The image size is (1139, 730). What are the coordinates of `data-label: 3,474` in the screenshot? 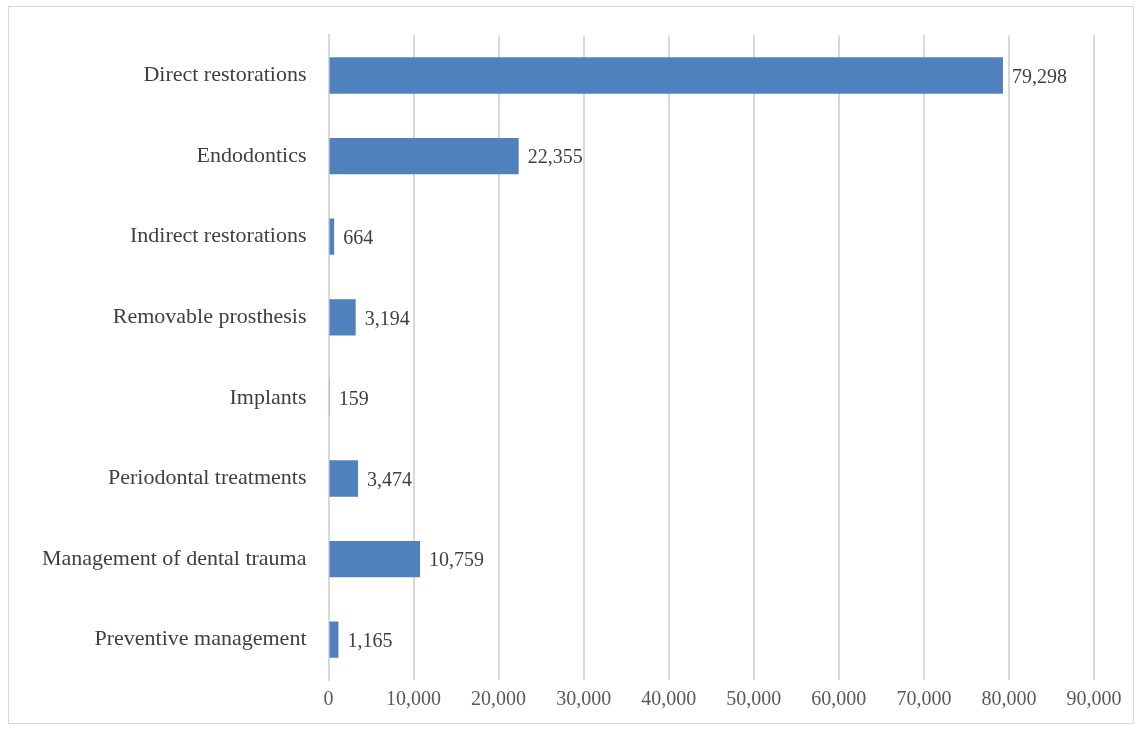 It's located at (390, 478).